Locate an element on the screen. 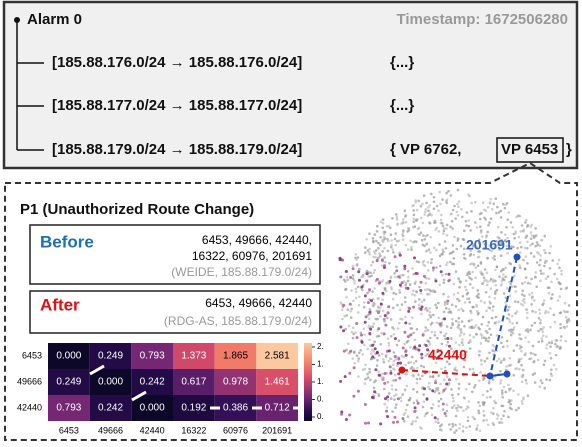 This screenshot has height=447, width=582. col-label: 60976 is located at coordinates (235, 430).